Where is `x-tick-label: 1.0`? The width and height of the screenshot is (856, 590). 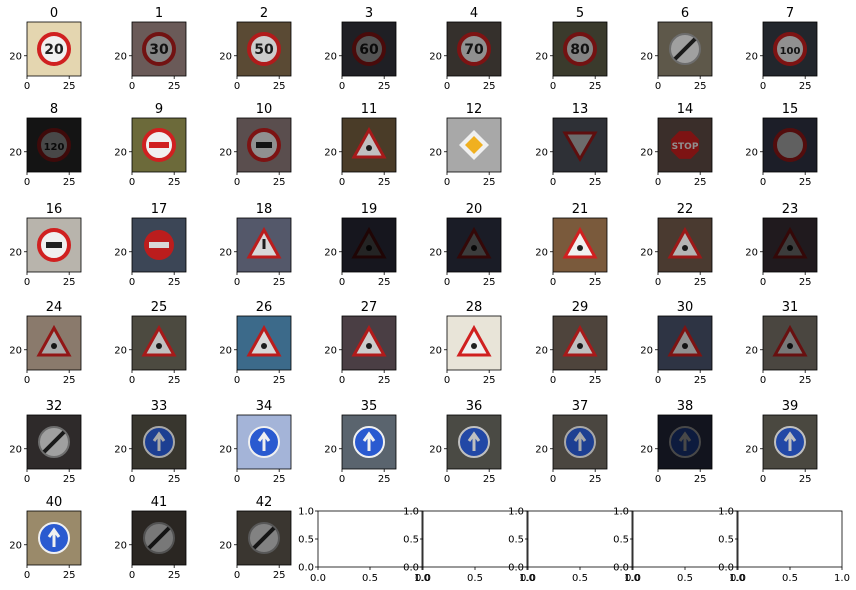 x-tick-label: 1.0 is located at coordinates (422, 578).